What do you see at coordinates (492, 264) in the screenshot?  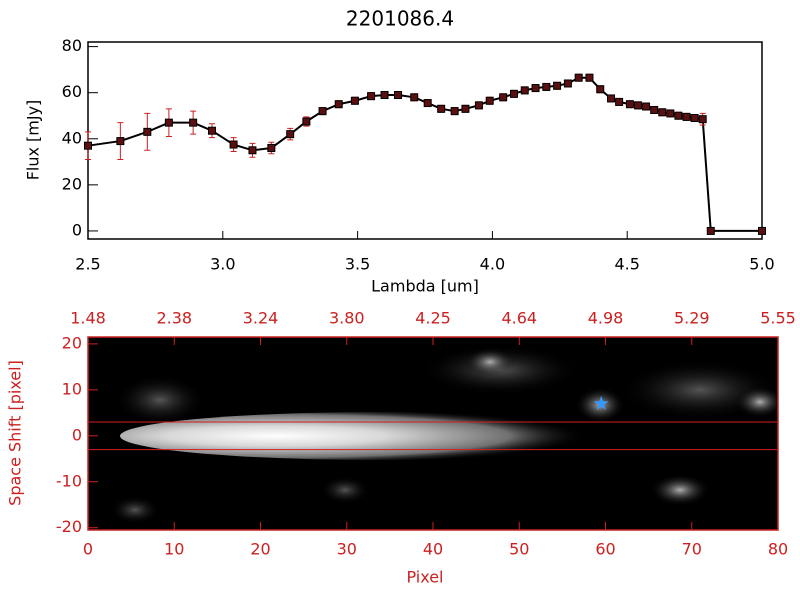 I see `x-tick-label: 4.0` at bounding box center [492, 264].